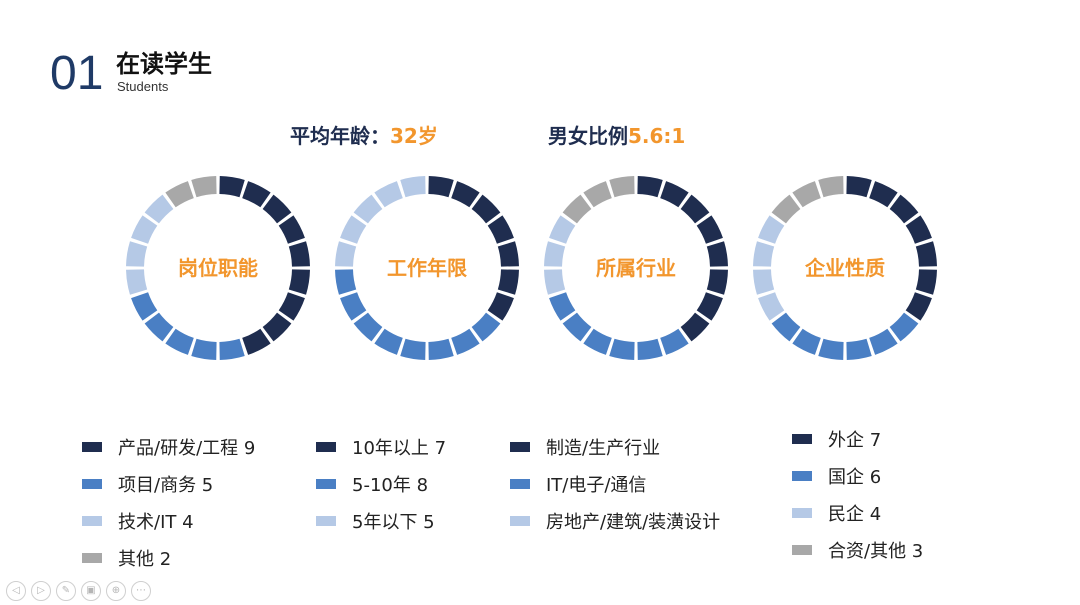 The image size is (1080, 605). I want to click on legend-item: 5年以下 5, so click(381, 520).